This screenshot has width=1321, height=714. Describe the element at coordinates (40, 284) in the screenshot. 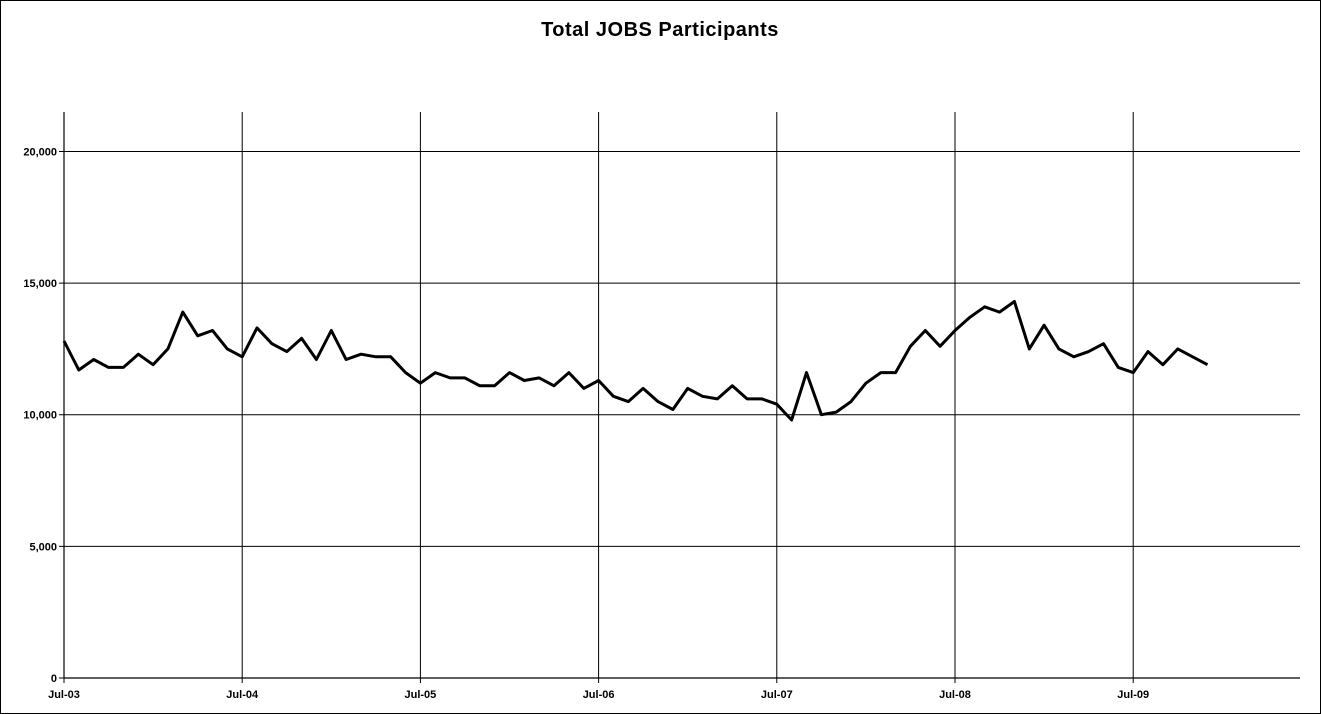

I see `y-tick-label: 15,000` at that location.